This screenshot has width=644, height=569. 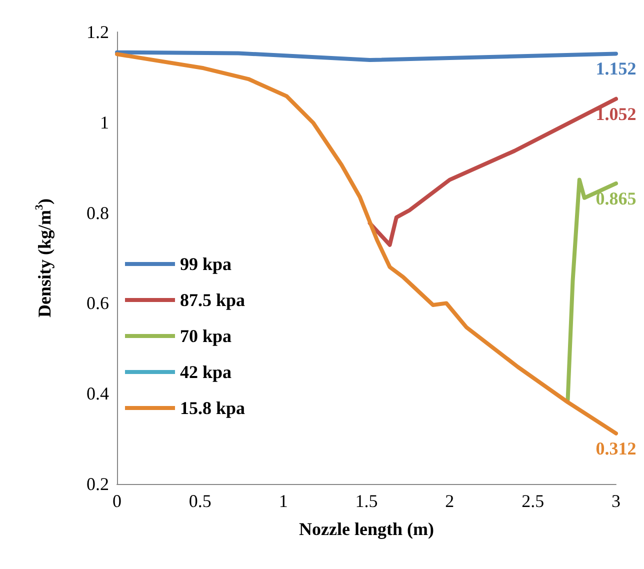 I want to click on legend-label: 42 kpa, so click(x=206, y=372).